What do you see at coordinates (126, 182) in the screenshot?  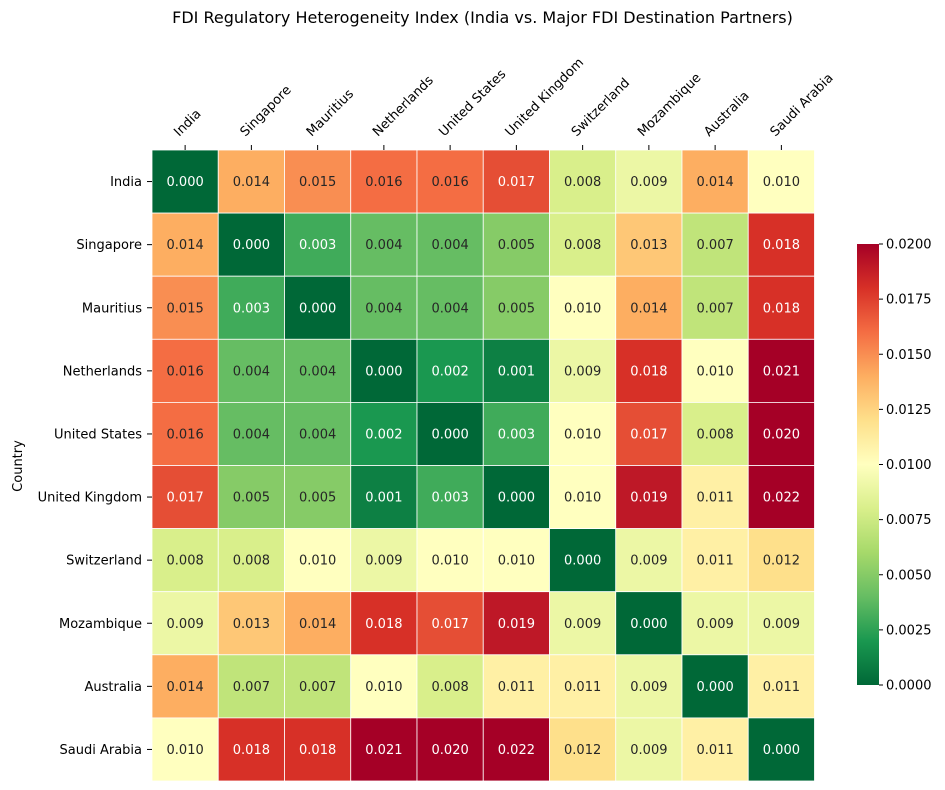 I see `y-tick-label: India` at bounding box center [126, 182].